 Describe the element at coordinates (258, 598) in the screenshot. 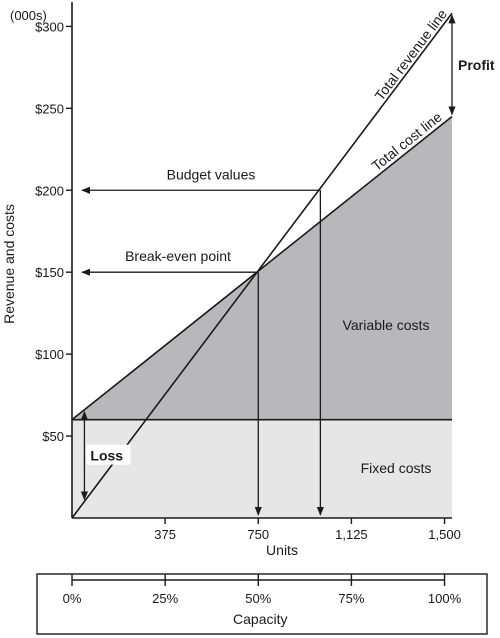

I see `capacity-tick-label: 50%` at that location.